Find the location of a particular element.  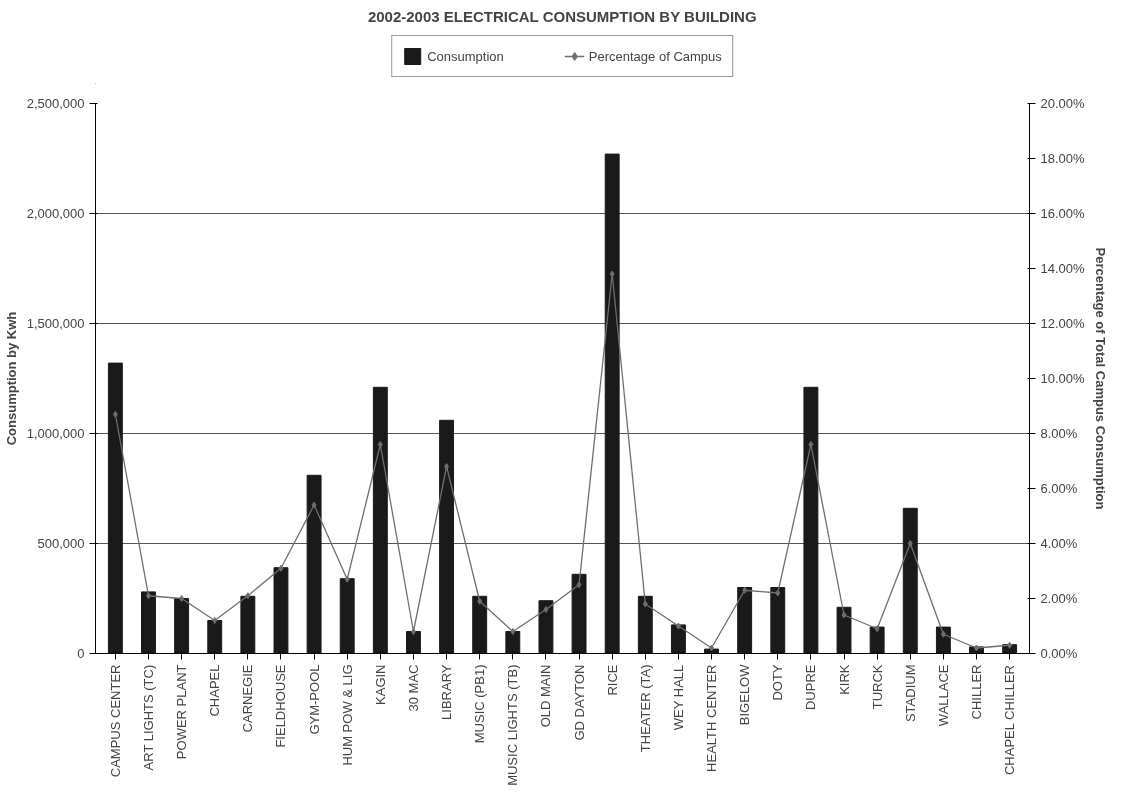

y-axis-title: Consumption by Kwh is located at coordinates (11, 378).